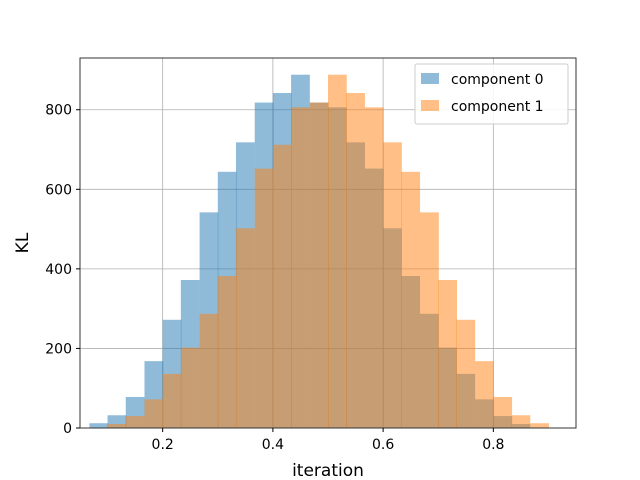 This screenshot has width=640, height=480. What do you see at coordinates (328, 470) in the screenshot?
I see `x-axis-label: iteration` at bounding box center [328, 470].